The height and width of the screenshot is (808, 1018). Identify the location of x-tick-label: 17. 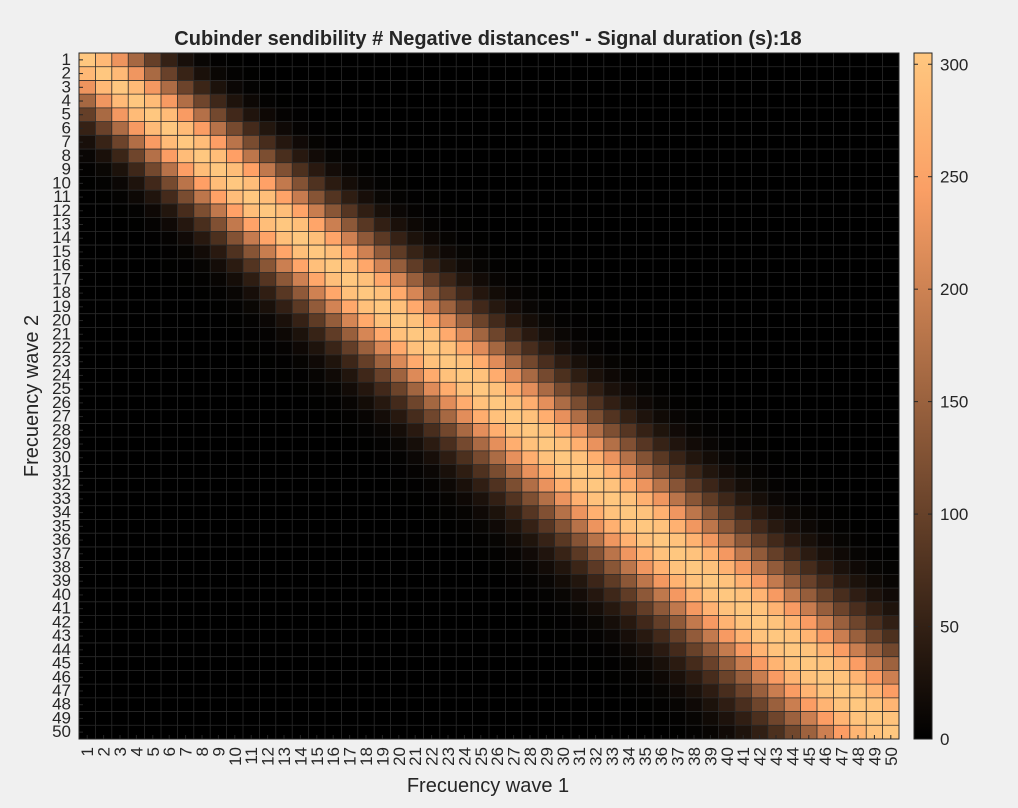
(350, 756).